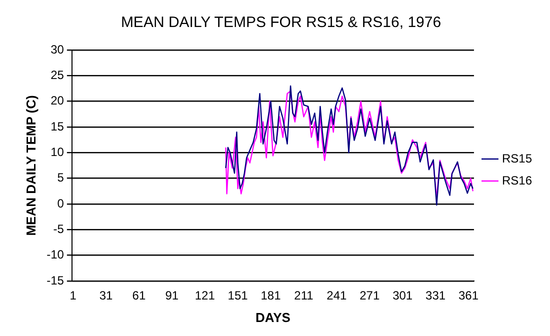  What do you see at coordinates (273, 317) in the screenshot?
I see `x-axis-title: DAYS` at bounding box center [273, 317].